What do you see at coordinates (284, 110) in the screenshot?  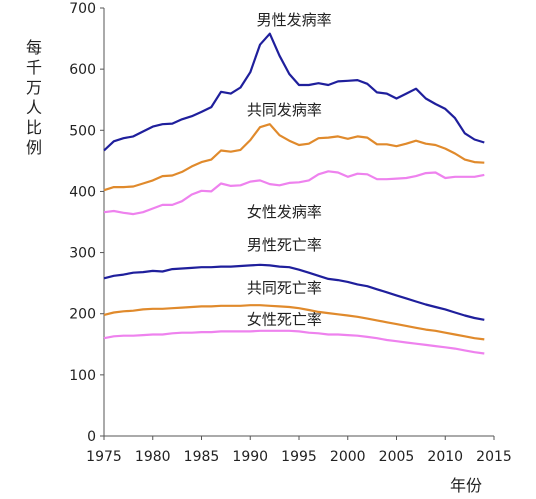 I see `series-annotation-2: 共同发病率` at bounding box center [284, 110].